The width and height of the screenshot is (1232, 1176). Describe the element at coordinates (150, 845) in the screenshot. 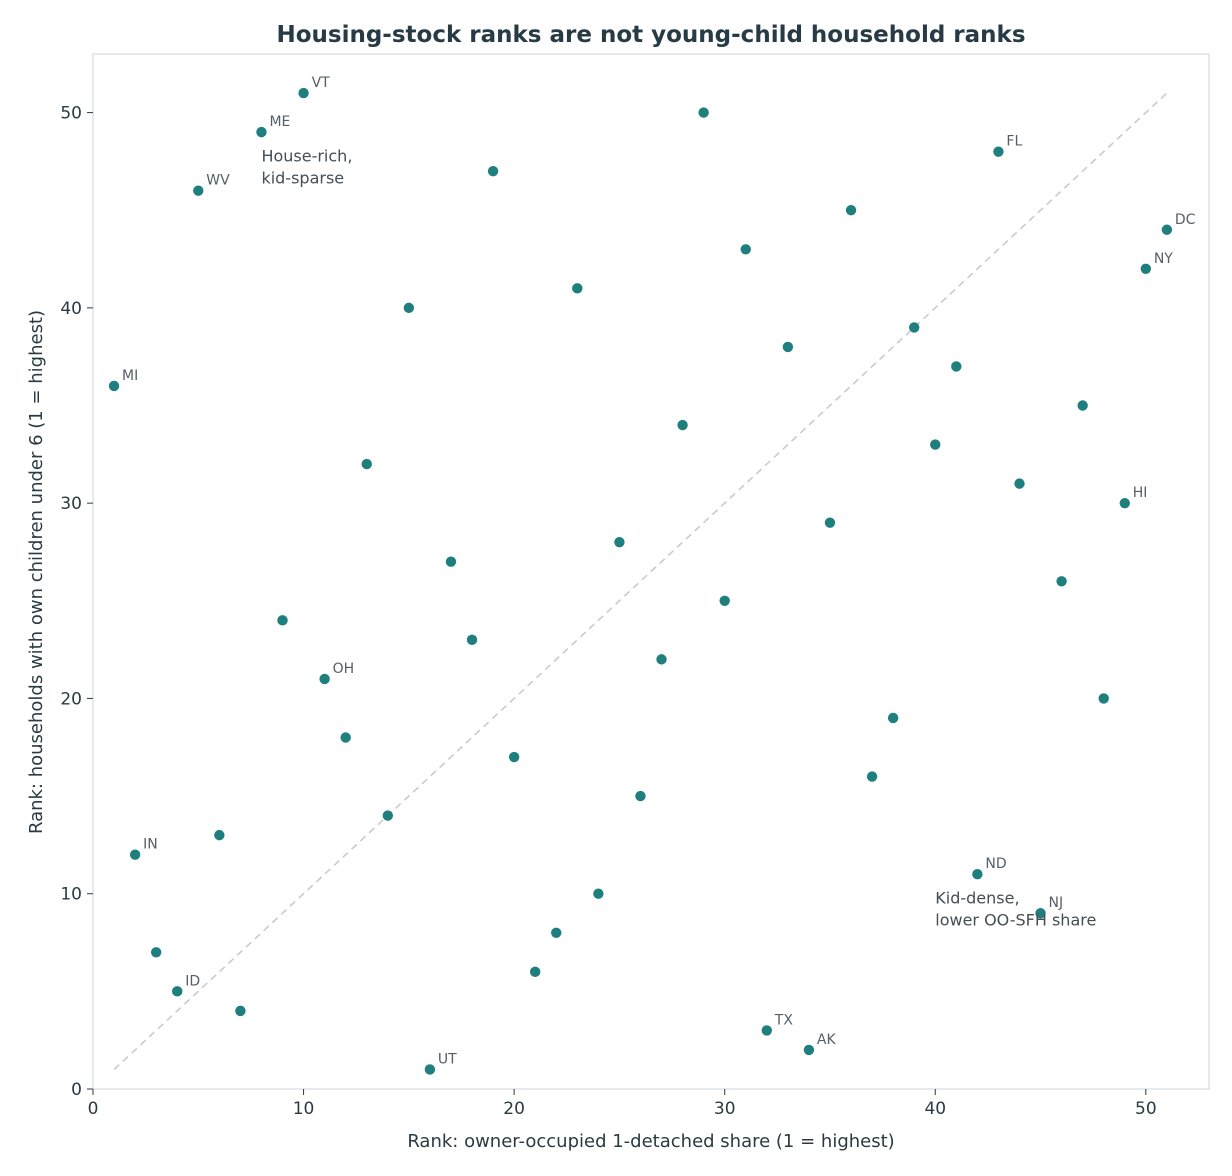

I see `point-label: IN` at that location.